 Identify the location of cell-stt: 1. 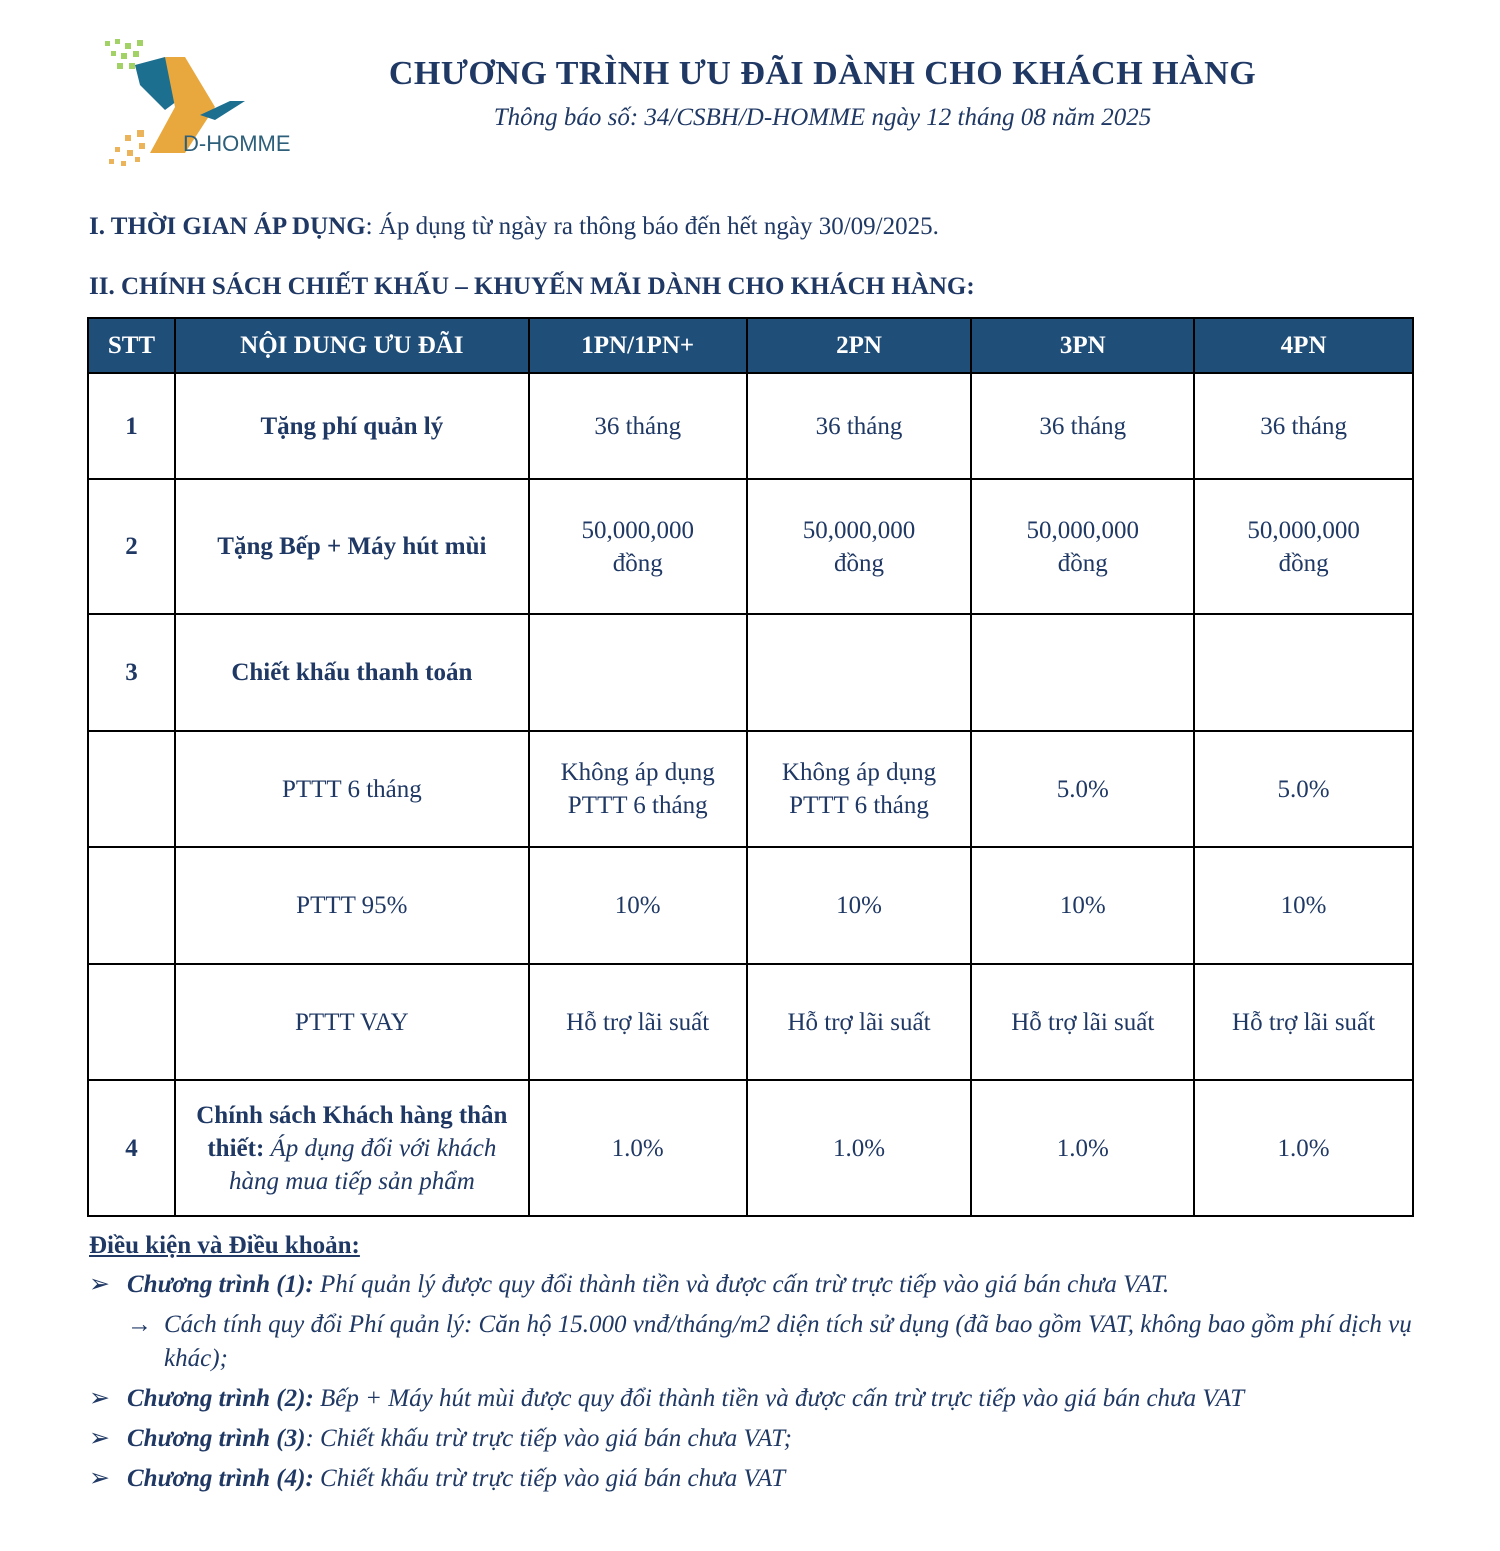
(131, 426).